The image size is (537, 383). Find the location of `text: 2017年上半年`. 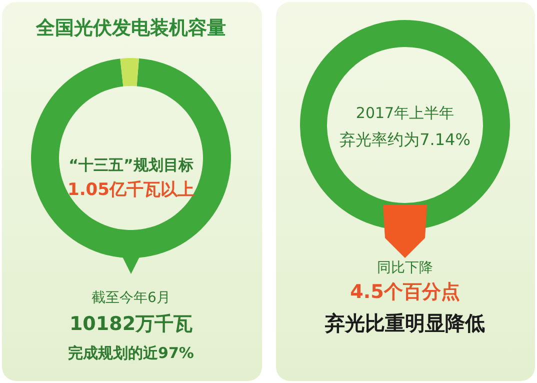

text: 2017年上半年 is located at coordinates (405, 113).